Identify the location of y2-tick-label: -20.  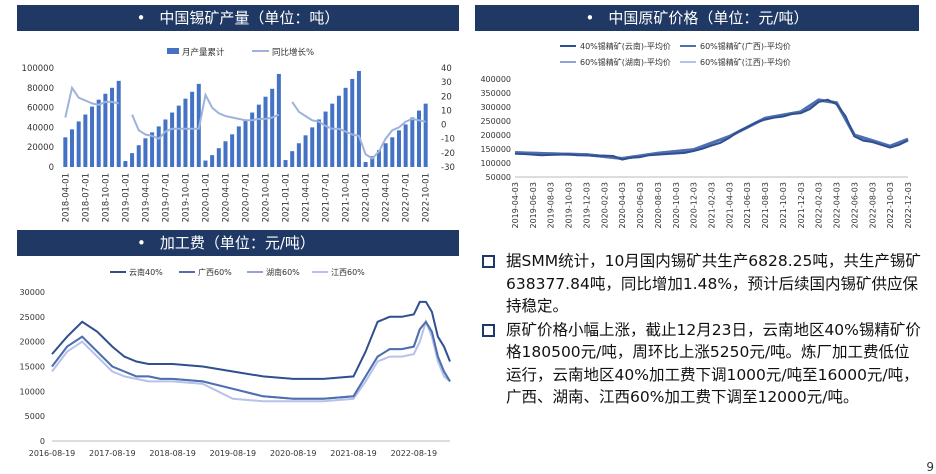
(448, 154).